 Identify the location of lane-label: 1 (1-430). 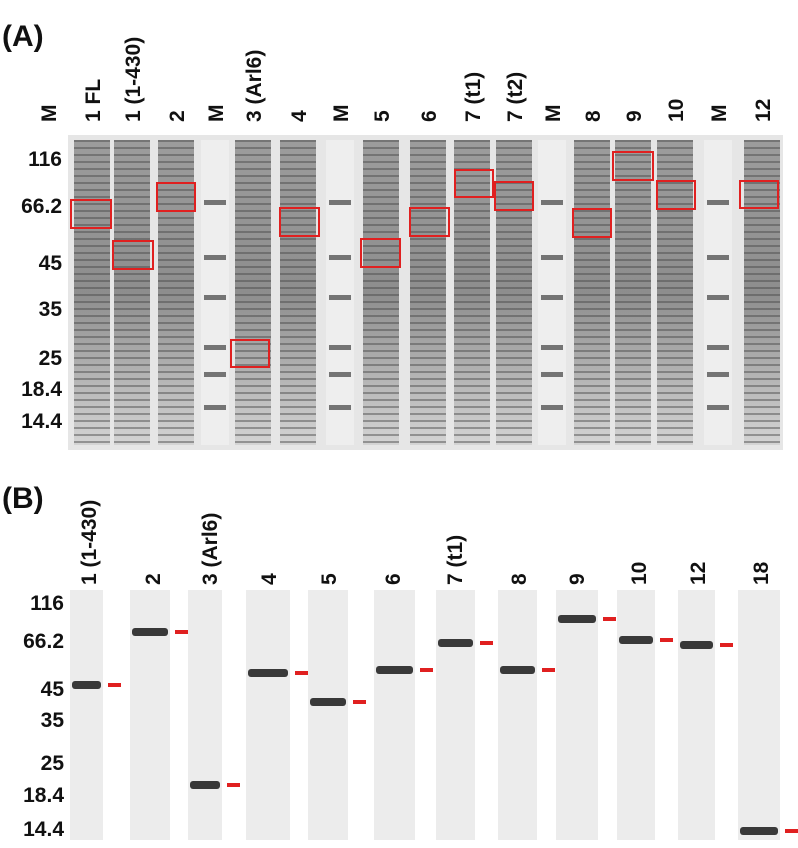
(89, 542).